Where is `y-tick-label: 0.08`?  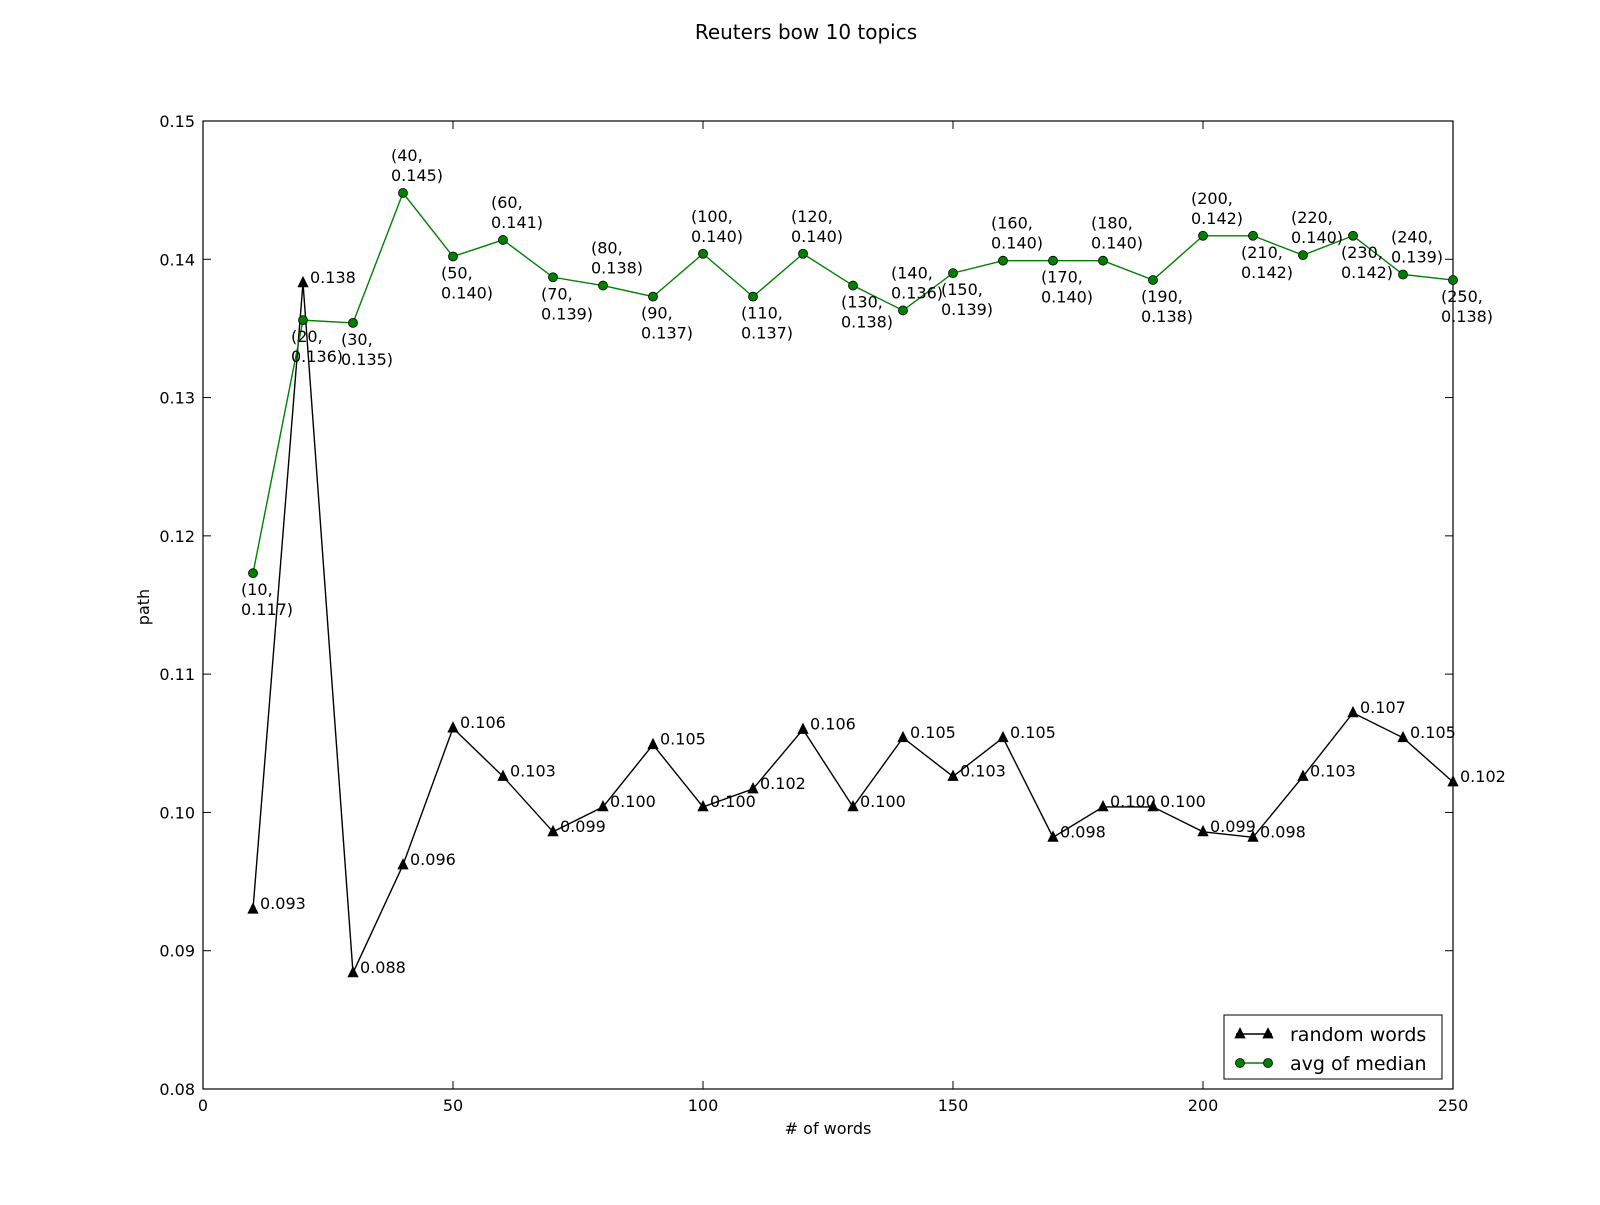 y-tick-label: 0.08 is located at coordinates (177, 1089).